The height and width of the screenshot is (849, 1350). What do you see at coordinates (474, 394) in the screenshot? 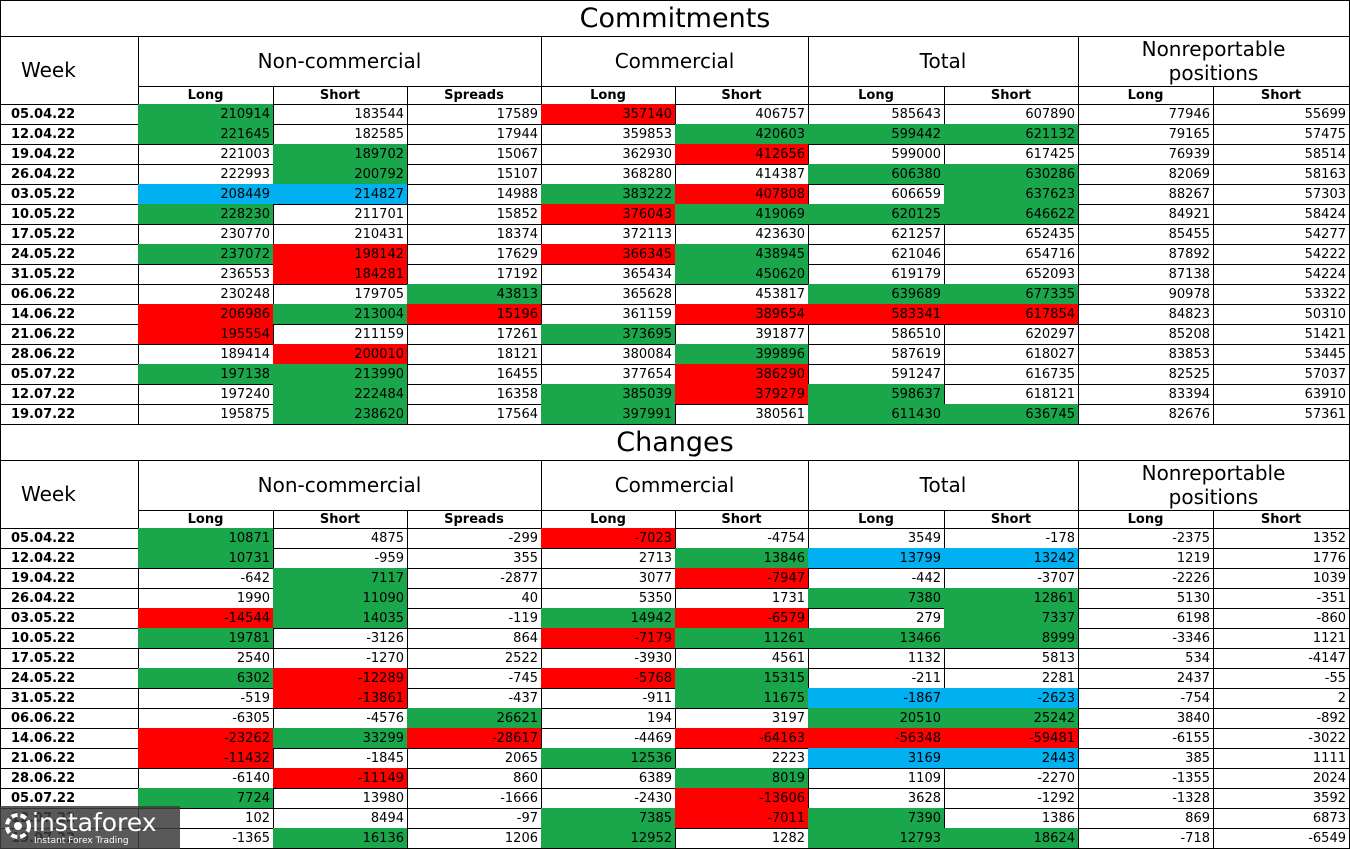
I see `value-cell: 16358` at bounding box center [474, 394].